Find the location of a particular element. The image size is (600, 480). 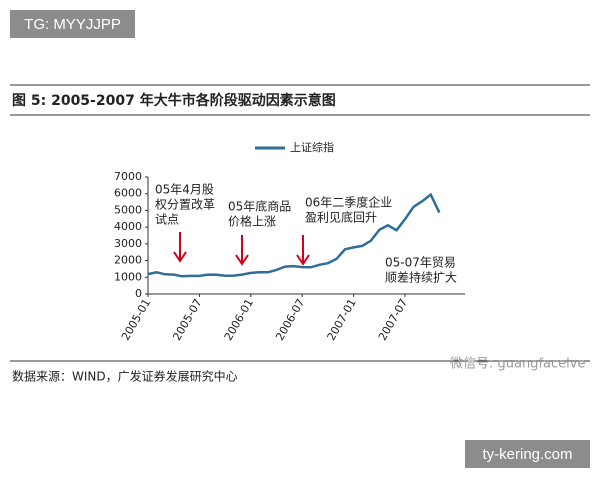

y-tick-label: 7000 is located at coordinates (128, 176).